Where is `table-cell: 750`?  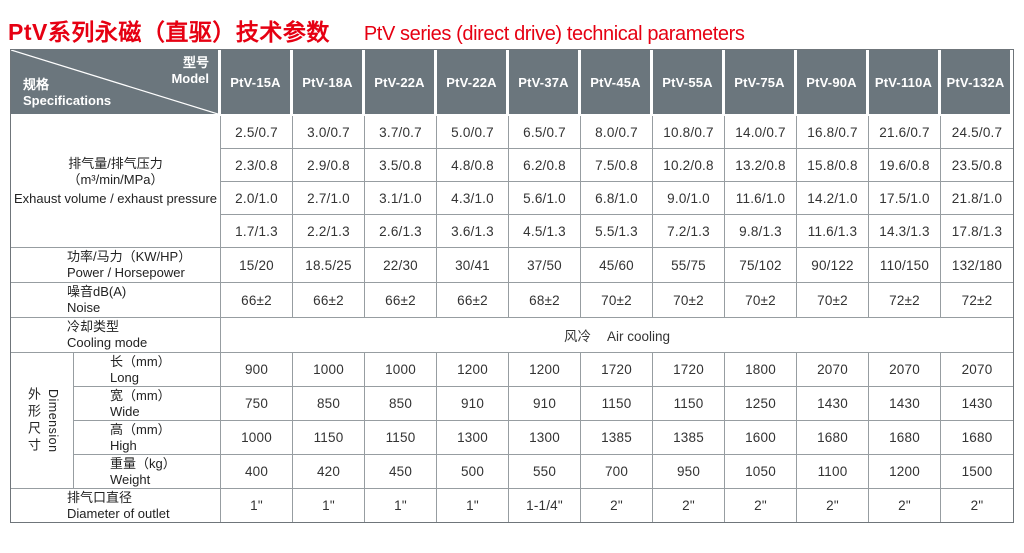
table-cell: 750 is located at coordinates (257, 404).